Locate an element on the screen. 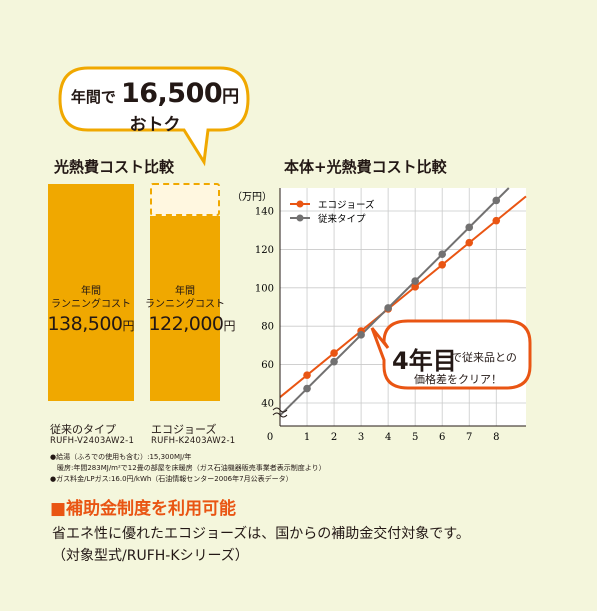  y-axis-unit-label: （万円） is located at coordinates (252, 197).